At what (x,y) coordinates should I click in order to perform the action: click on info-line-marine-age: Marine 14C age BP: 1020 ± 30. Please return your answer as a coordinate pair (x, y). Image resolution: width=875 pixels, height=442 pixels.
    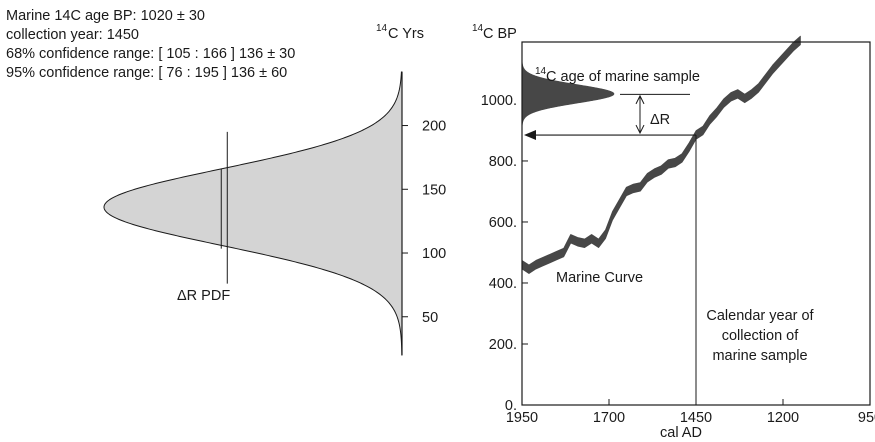
    Looking at the image, I should click on (105, 16).